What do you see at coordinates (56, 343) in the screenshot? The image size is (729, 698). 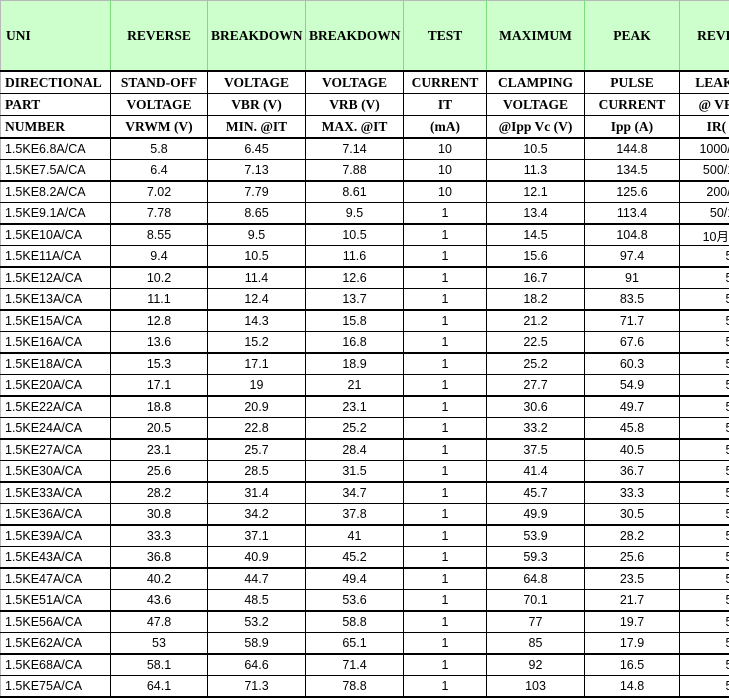 I see `part-number-cell: 1.5KE16A/CA` at bounding box center [56, 343].